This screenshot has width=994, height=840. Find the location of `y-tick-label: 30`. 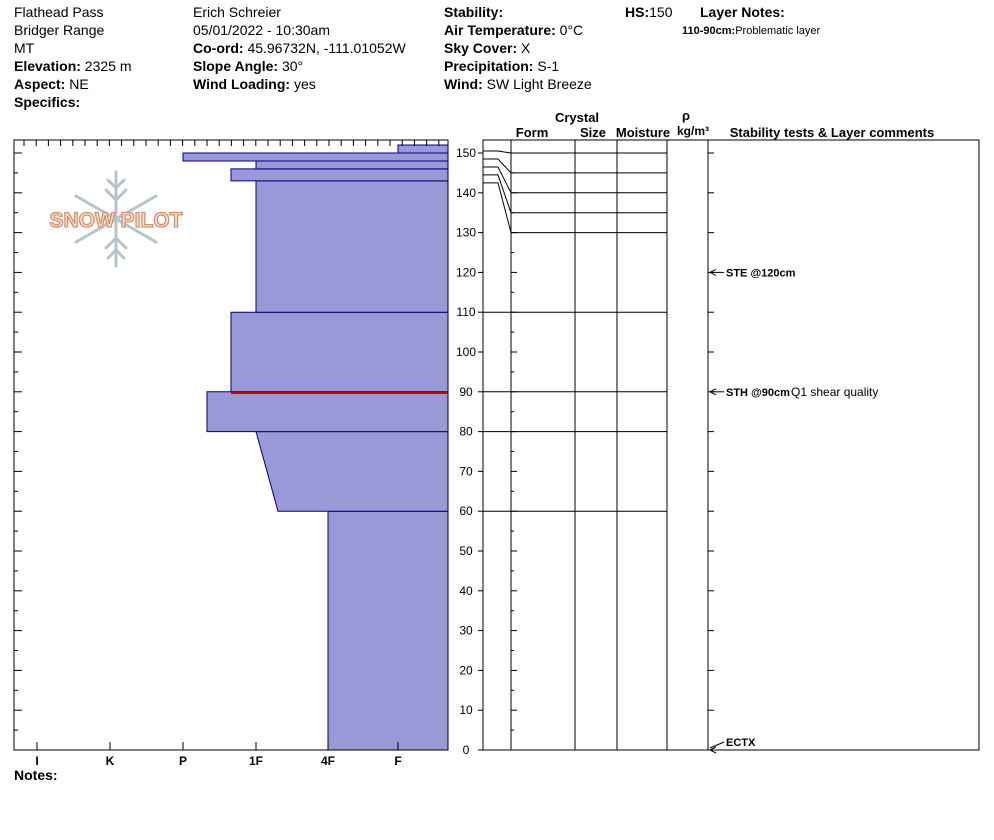

y-tick-label: 30 is located at coordinates (466, 631).